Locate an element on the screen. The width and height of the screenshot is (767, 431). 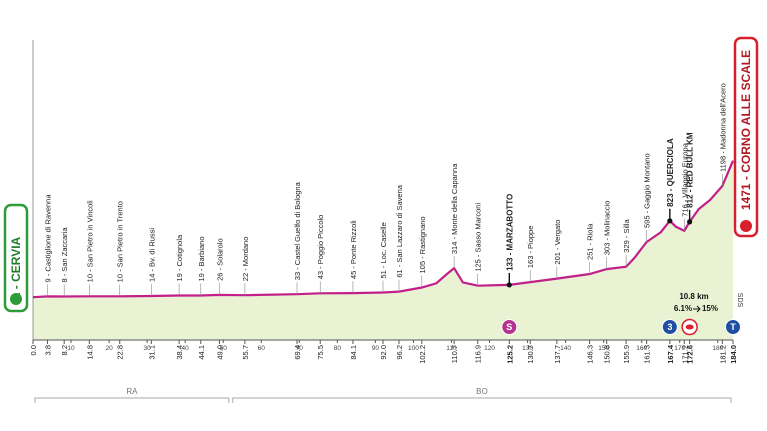
annotation: 6.1% is located at coordinates (683, 308).